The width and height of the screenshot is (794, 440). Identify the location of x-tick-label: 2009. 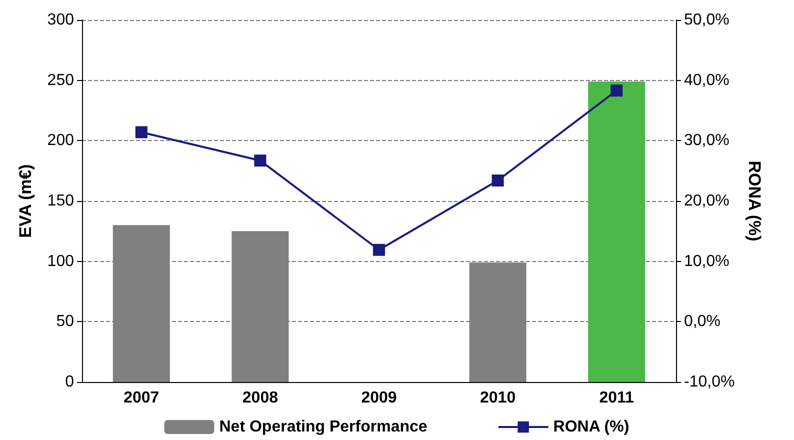
(379, 398).